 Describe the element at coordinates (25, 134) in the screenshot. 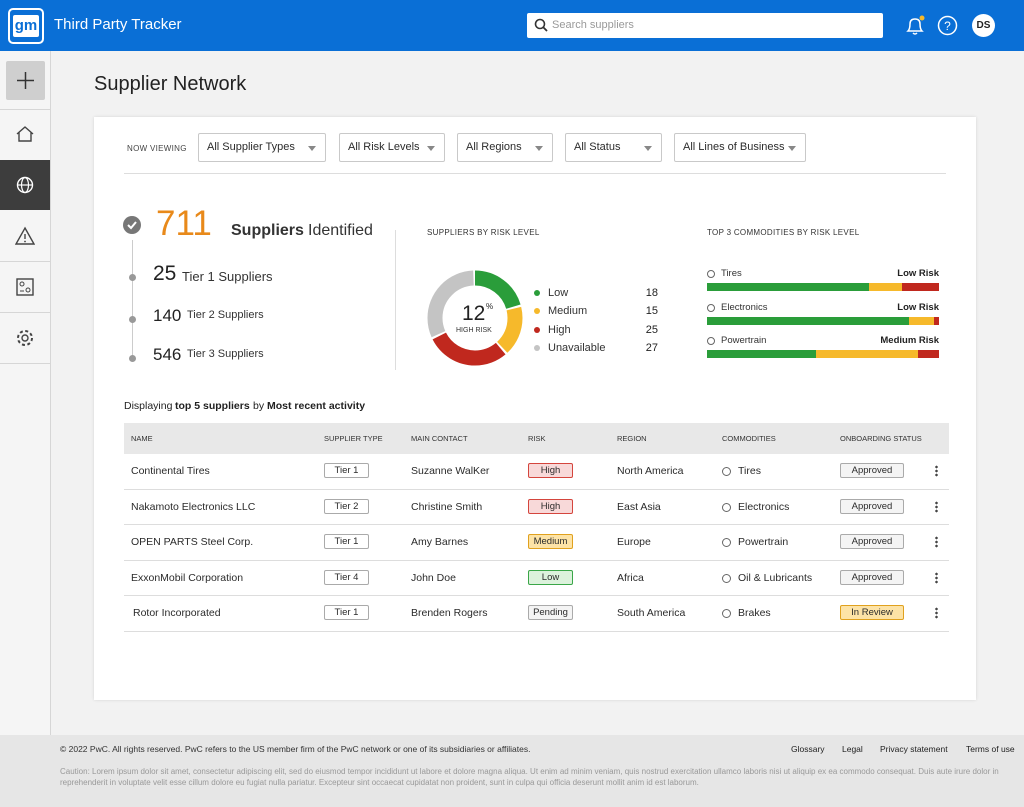

I see `nav-home` at that location.